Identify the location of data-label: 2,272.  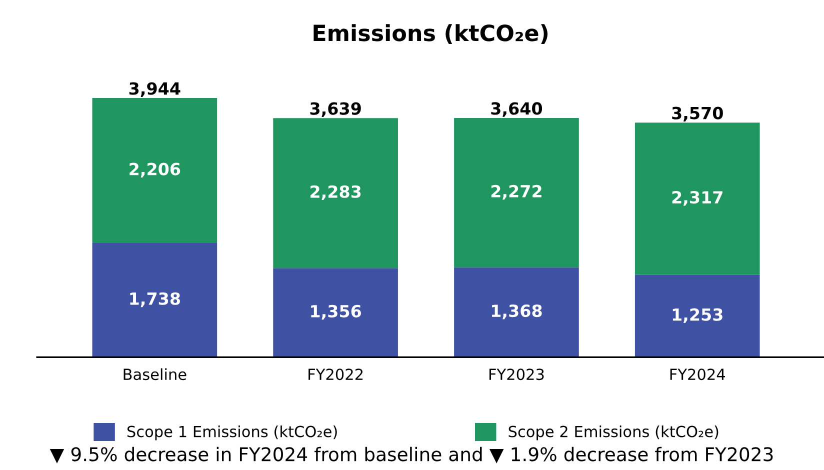
(516, 192).